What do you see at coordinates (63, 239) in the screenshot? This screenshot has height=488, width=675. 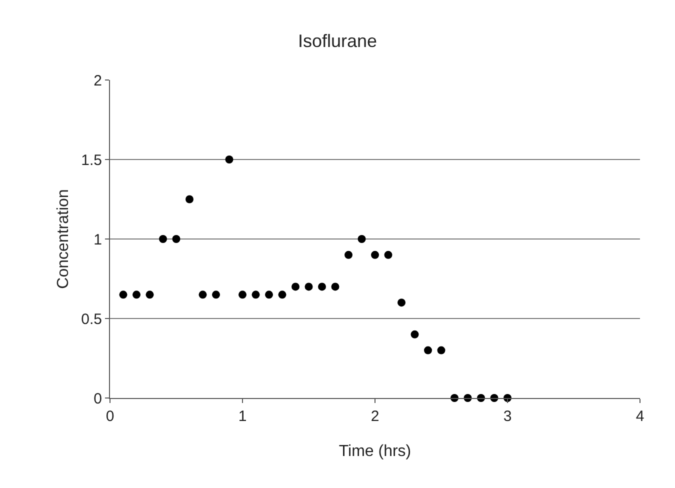 I see `y-axis-title: Concentration` at bounding box center [63, 239].